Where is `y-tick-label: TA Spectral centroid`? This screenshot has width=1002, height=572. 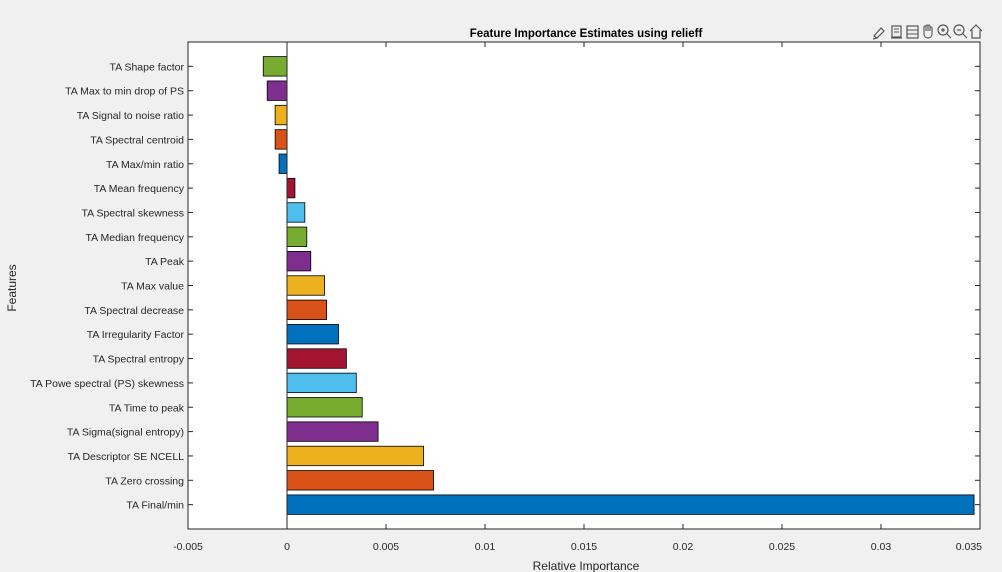
y-tick-label: TA Spectral centroid is located at coordinates (137, 140).